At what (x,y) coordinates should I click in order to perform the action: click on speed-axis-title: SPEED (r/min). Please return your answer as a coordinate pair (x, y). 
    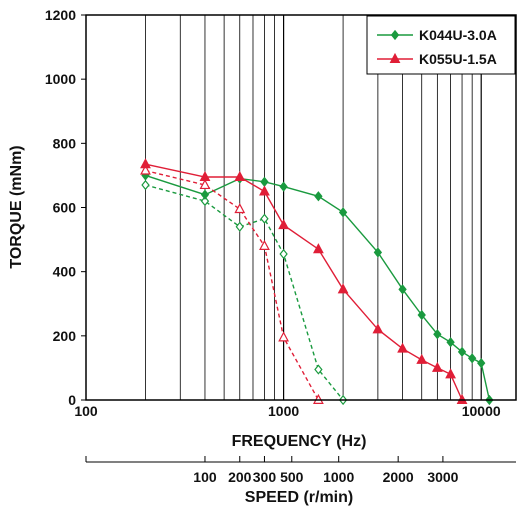
    Looking at the image, I should click on (299, 497).